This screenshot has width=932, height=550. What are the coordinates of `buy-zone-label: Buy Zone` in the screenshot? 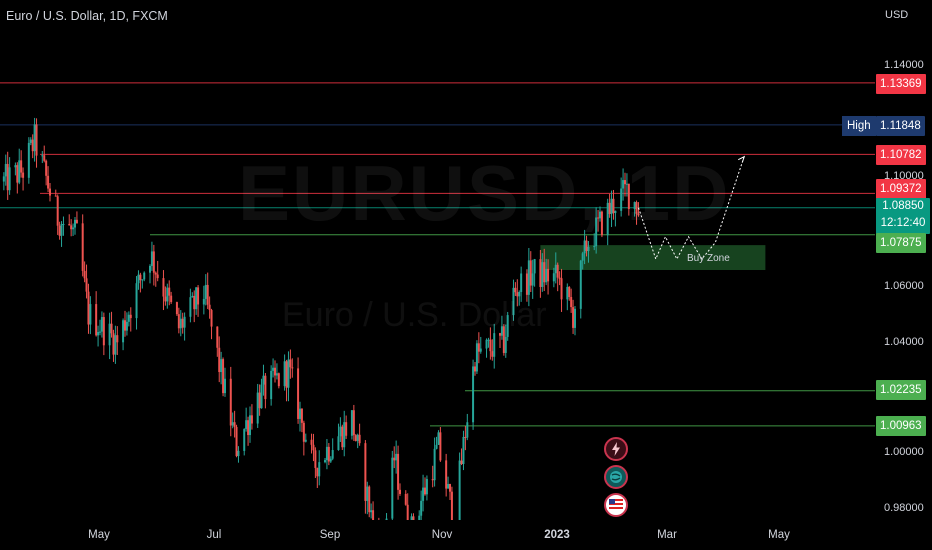 It's located at (708, 258).